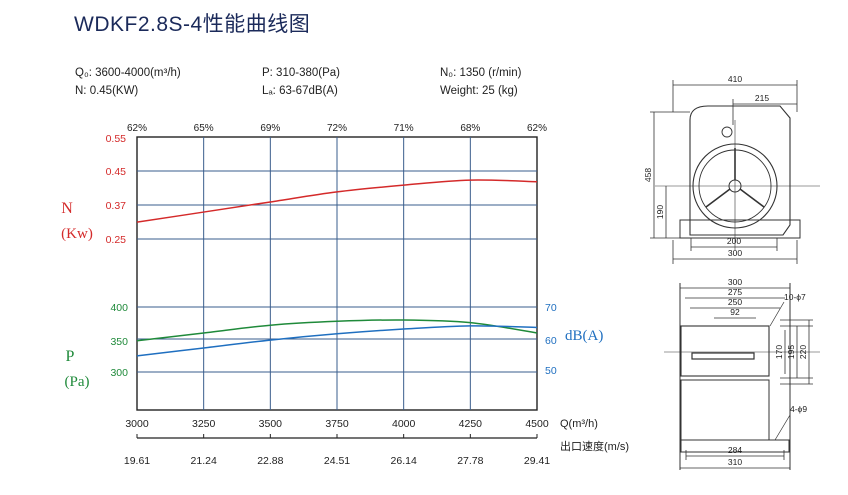 The height and width of the screenshot is (495, 848). Describe the element at coordinates (795, 297) in the screenshot. I see `bolt-holes-top: 10-ϕ7` at that location.